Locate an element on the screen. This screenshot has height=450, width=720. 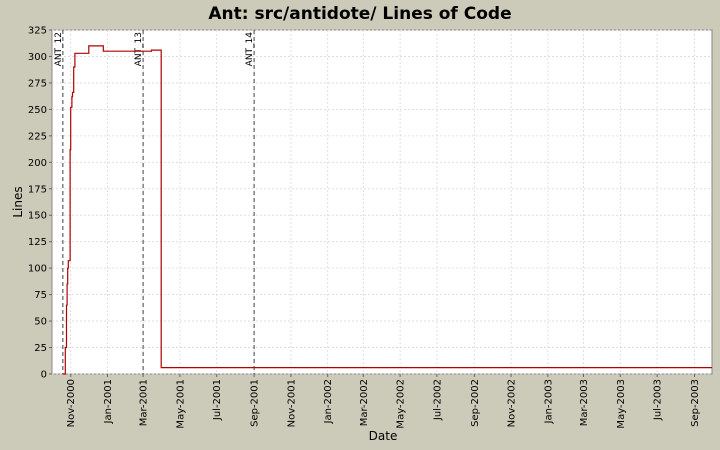
x-tick-label: Mar-2001 is located at coordinates (144, 402).